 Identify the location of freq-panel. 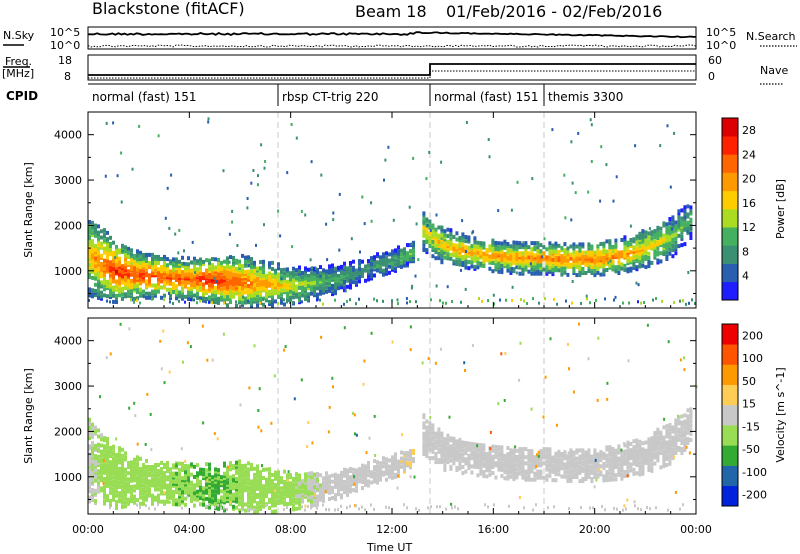
(392, 67).